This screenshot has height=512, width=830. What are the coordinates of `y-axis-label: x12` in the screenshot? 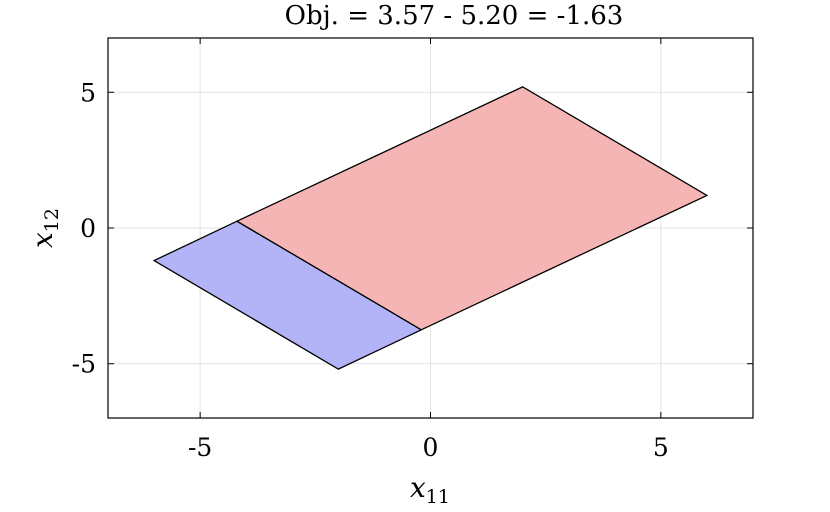 It's located at (44, 228).